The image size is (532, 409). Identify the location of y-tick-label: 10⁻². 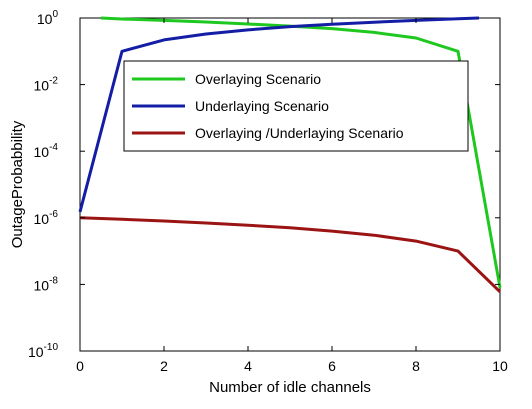
(46, 85).